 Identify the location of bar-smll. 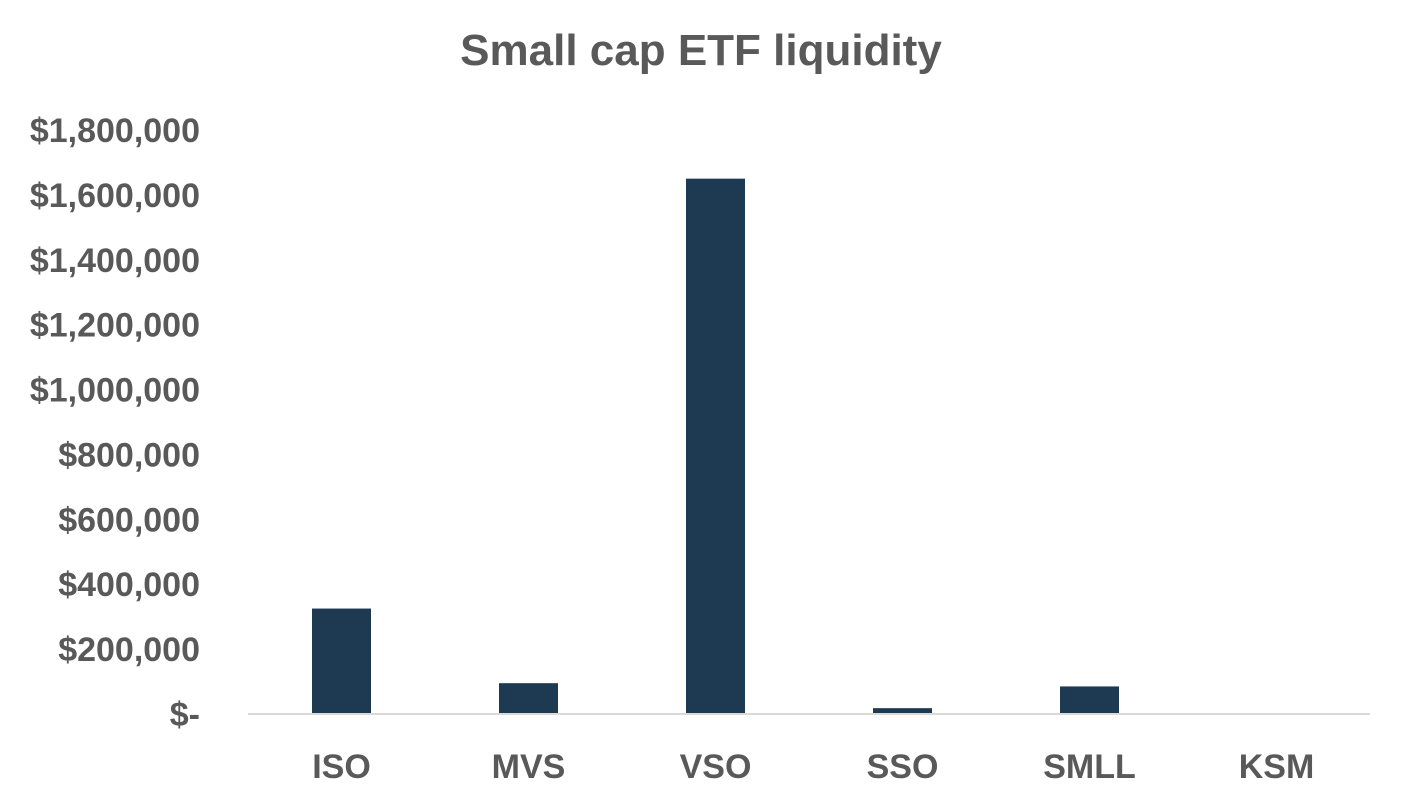
(1089, 700).